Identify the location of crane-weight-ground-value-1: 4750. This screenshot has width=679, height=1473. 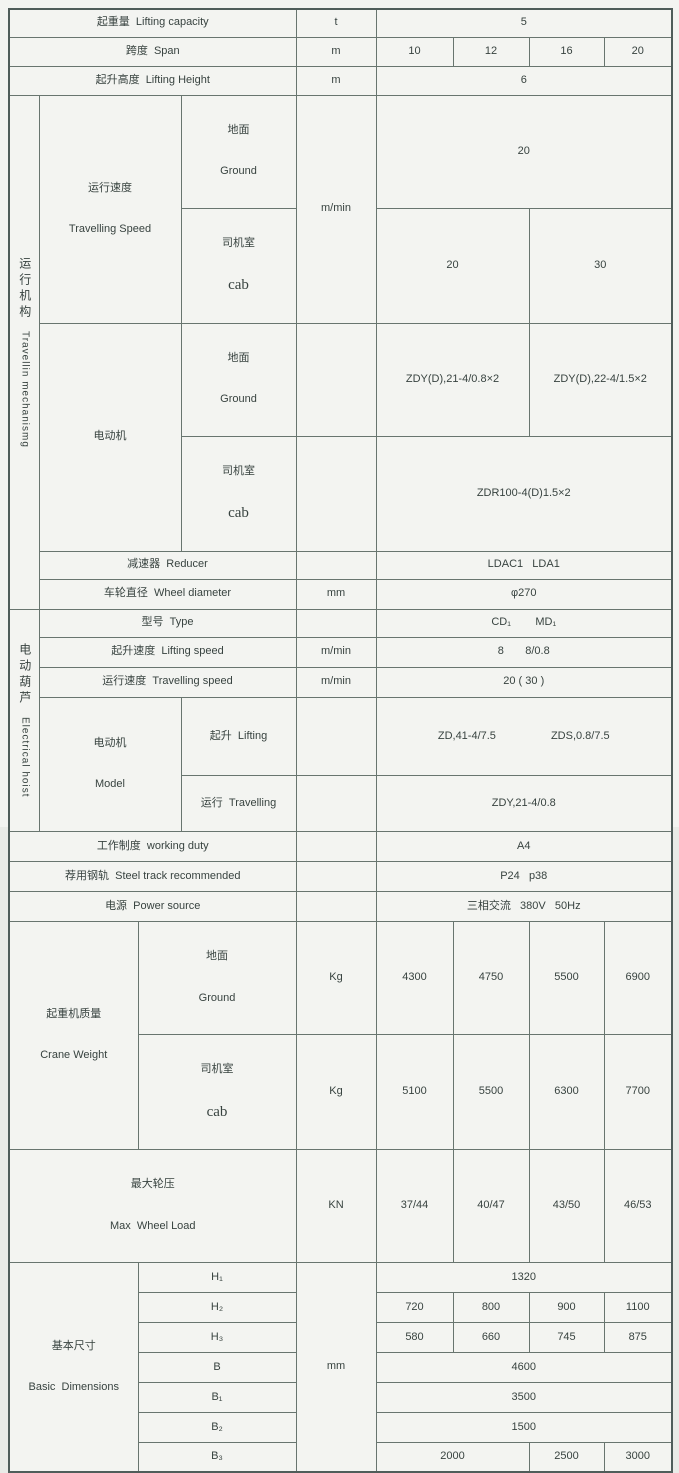
(491, 977).